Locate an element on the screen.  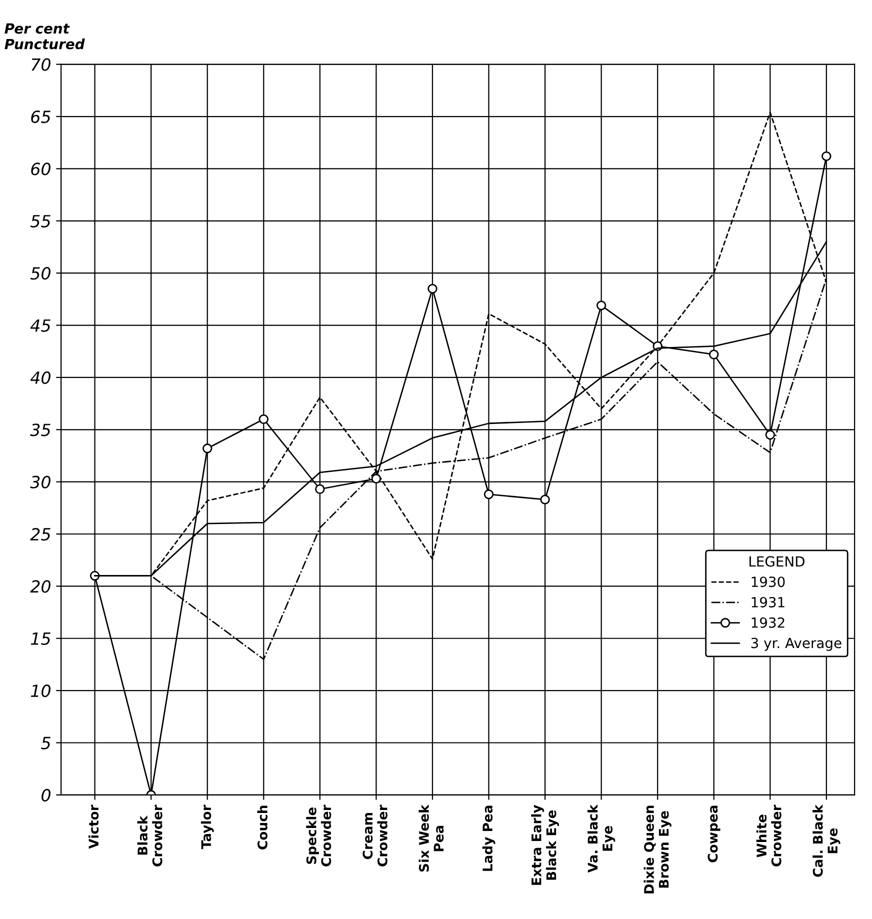
y-tick-label: 50 is located at coordinates (40, 273).